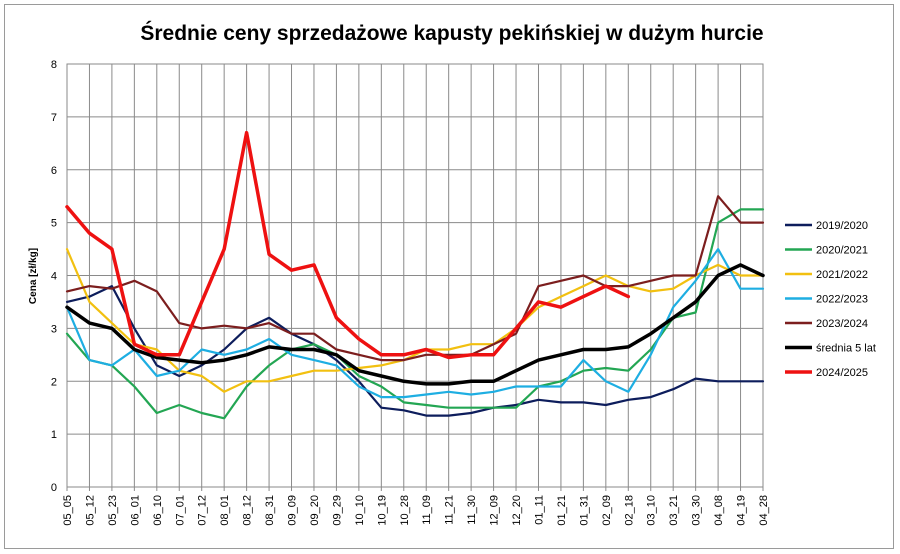 This screenshot has width=900, height=554. Describe the element at coordinates (842, 300) in the screenshot. I see `legend-label: 2022/2023` at that location.